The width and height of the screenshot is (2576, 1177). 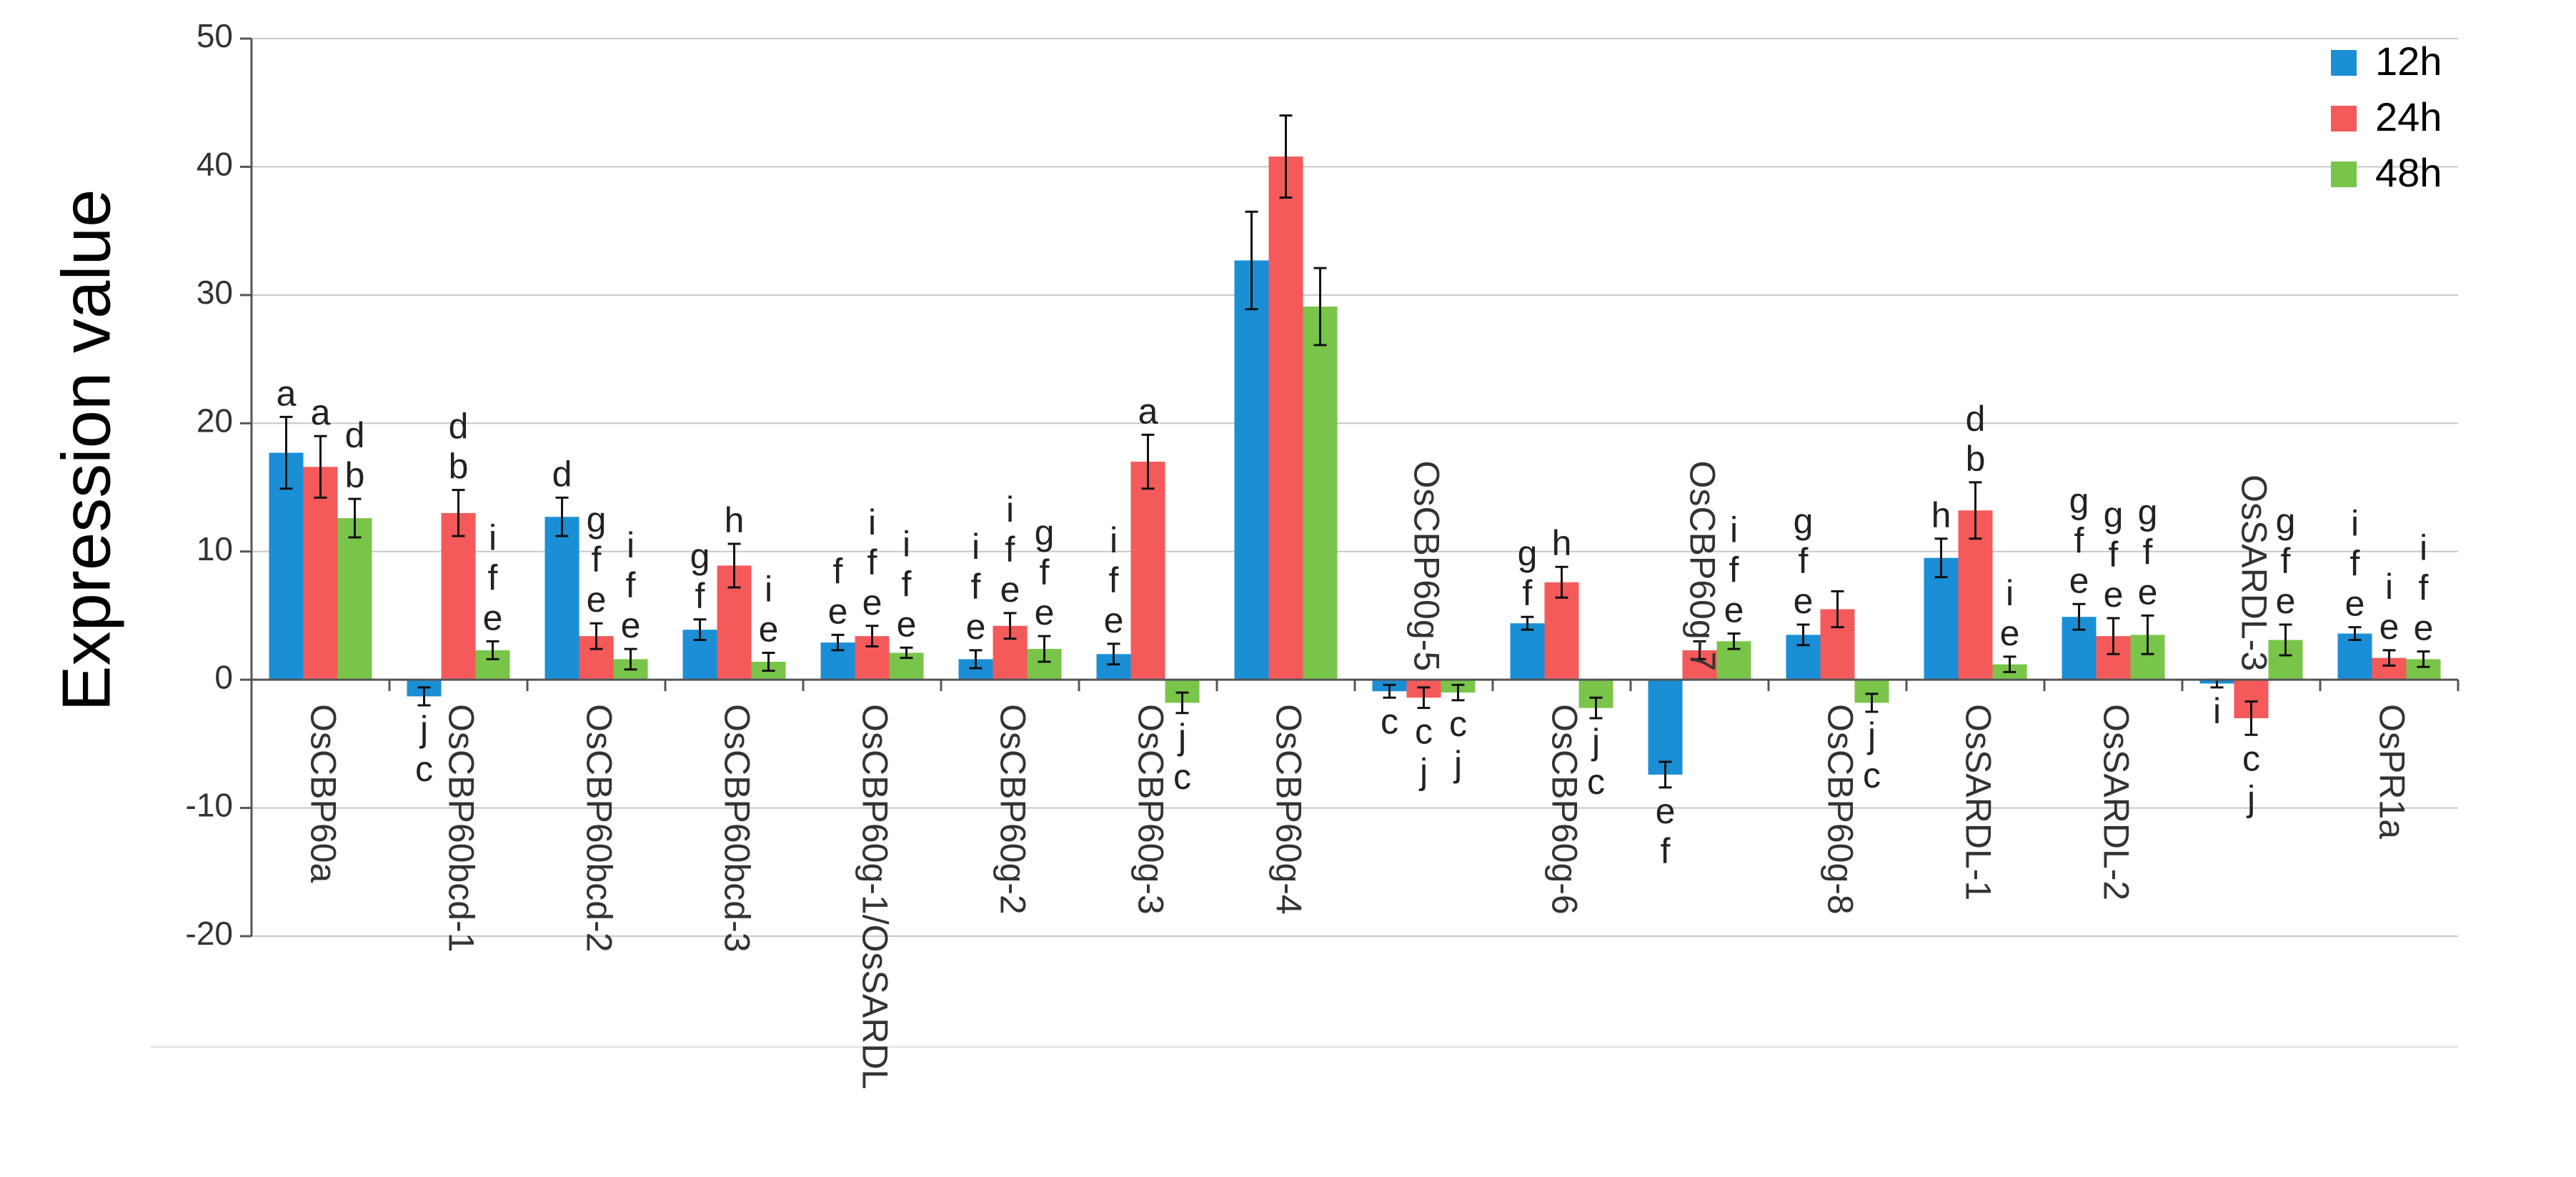 I want to click on y-tick-label: 20, so click(x=215, y=420).